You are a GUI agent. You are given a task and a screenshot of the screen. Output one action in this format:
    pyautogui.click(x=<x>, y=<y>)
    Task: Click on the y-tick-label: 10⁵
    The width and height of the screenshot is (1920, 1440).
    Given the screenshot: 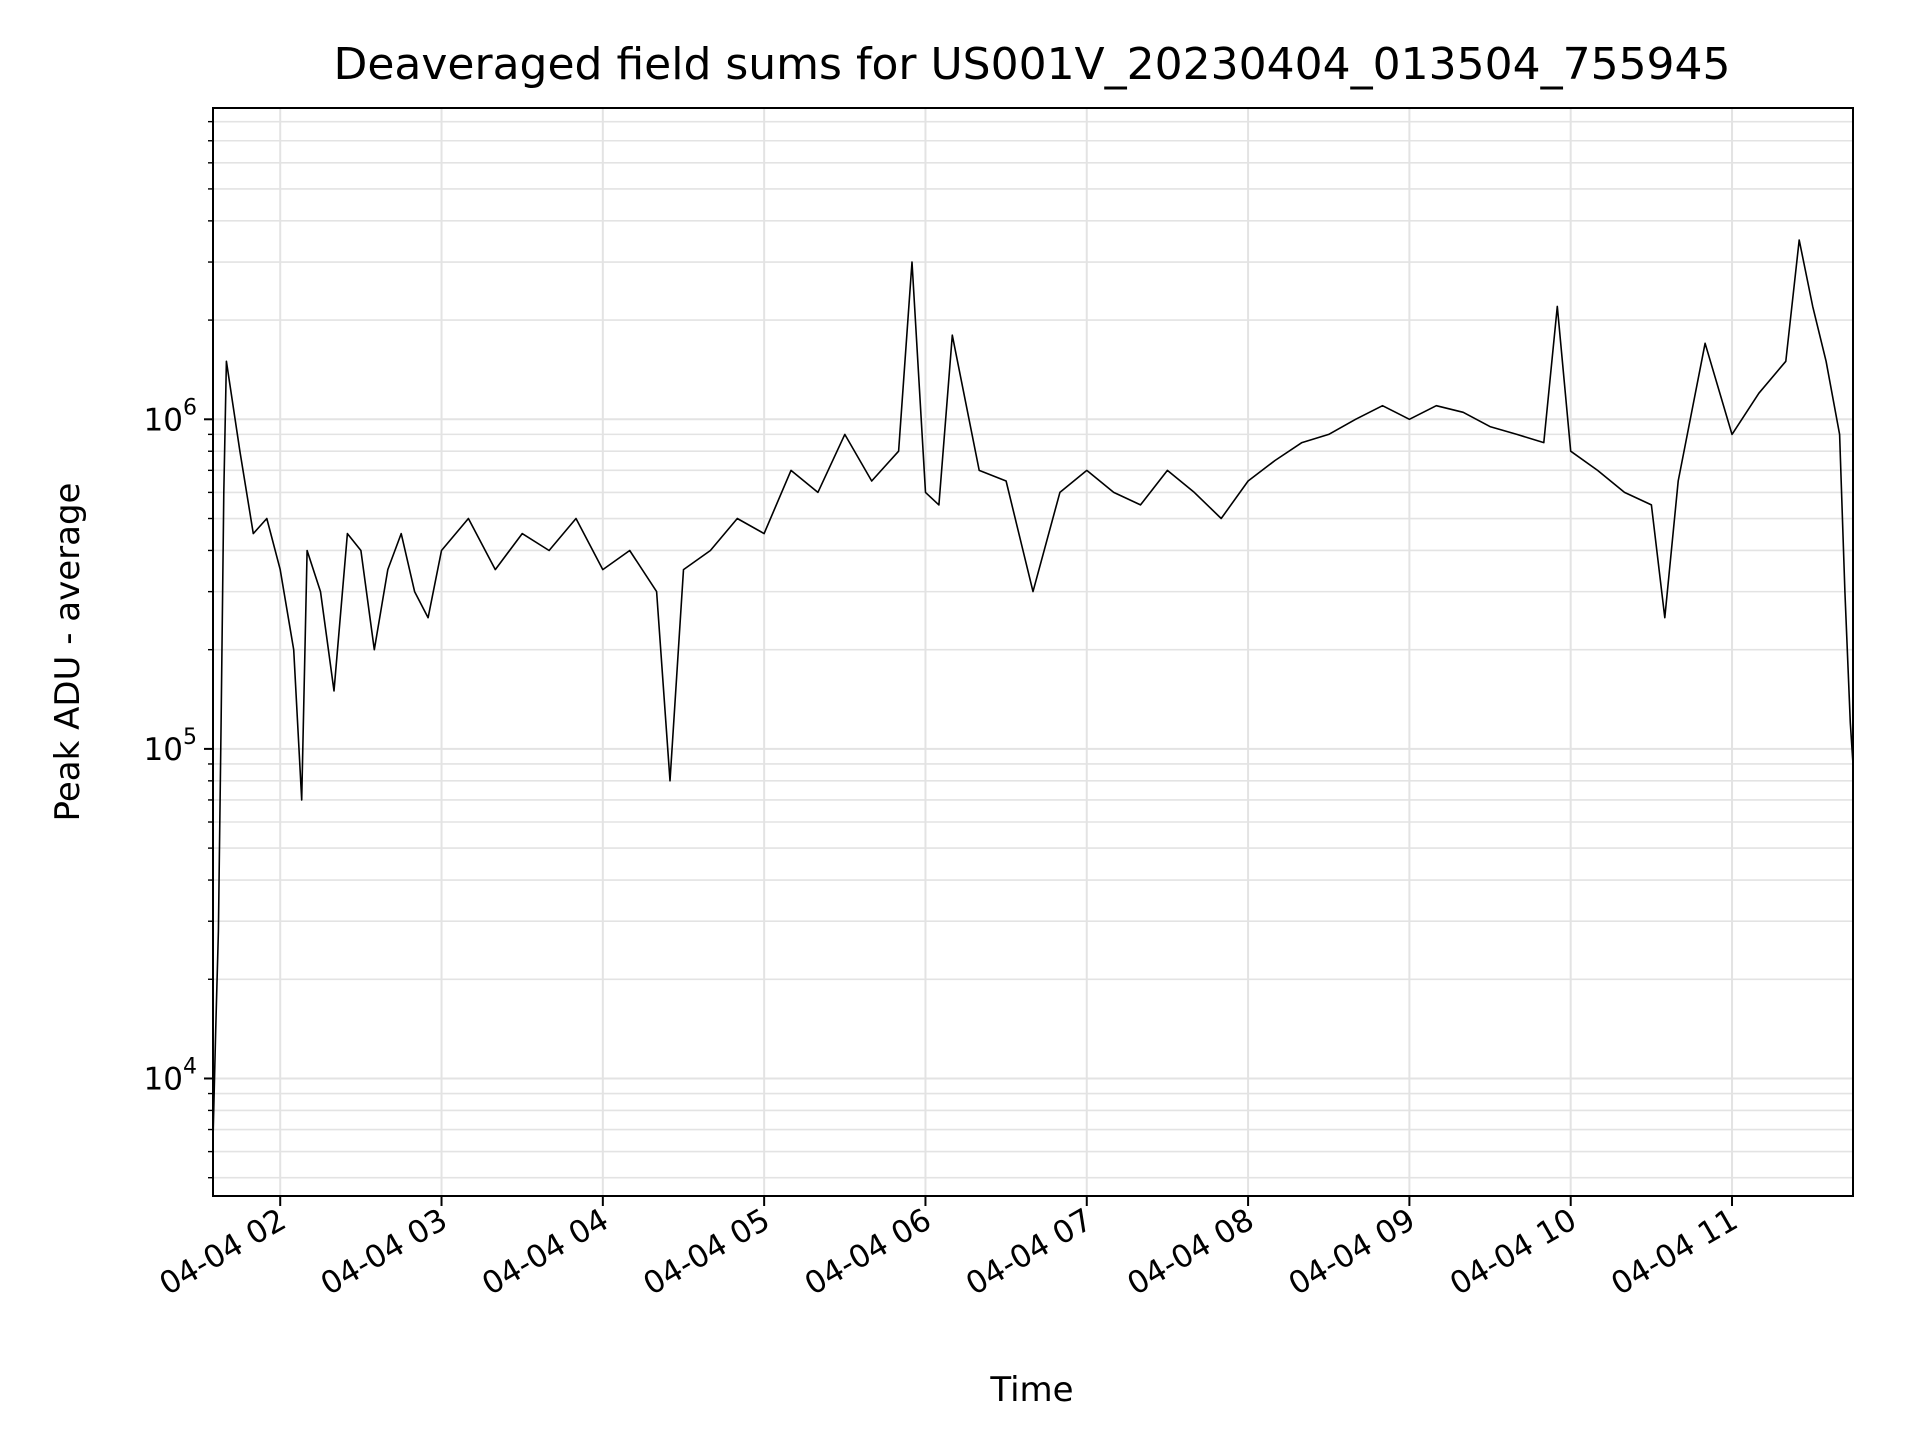 What is the action you would take?
    pyautogui.click(x=170, y=746)
    